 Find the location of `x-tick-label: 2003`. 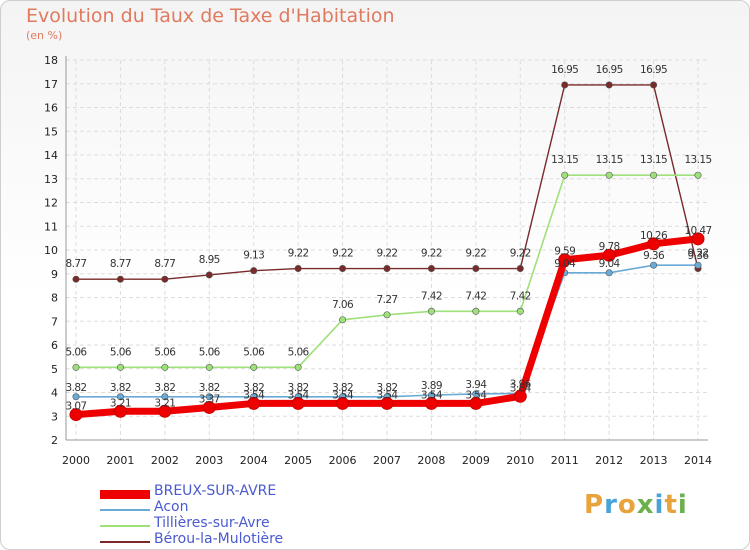

x-tick-label: 2003 is located at coordinates (209, 460).